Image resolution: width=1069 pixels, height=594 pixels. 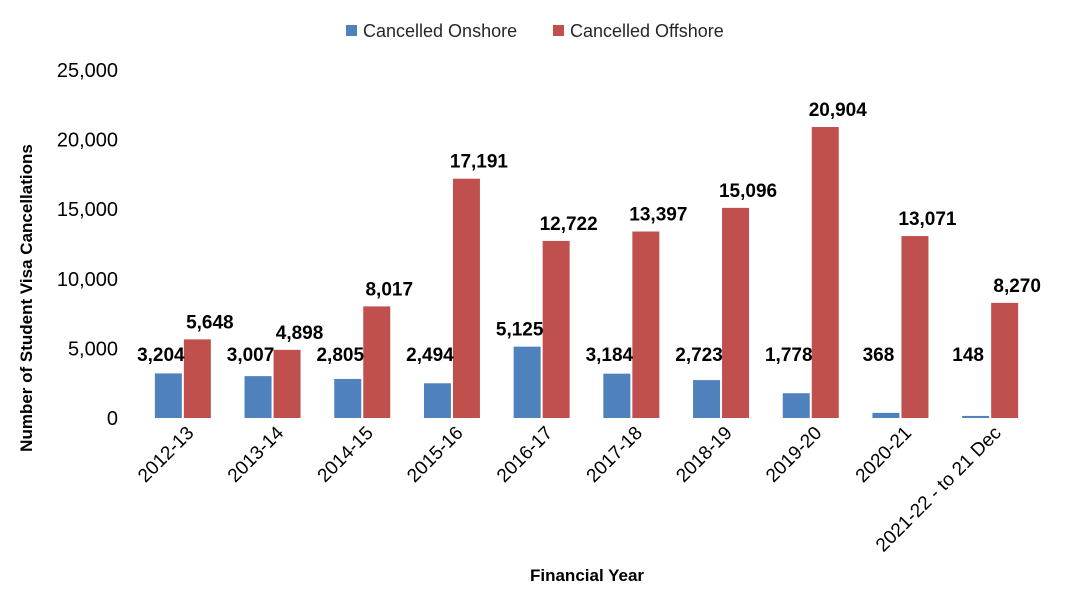 I want to click on data-label-onshore-2017-18: 3,184, so click(x=610, y=355).